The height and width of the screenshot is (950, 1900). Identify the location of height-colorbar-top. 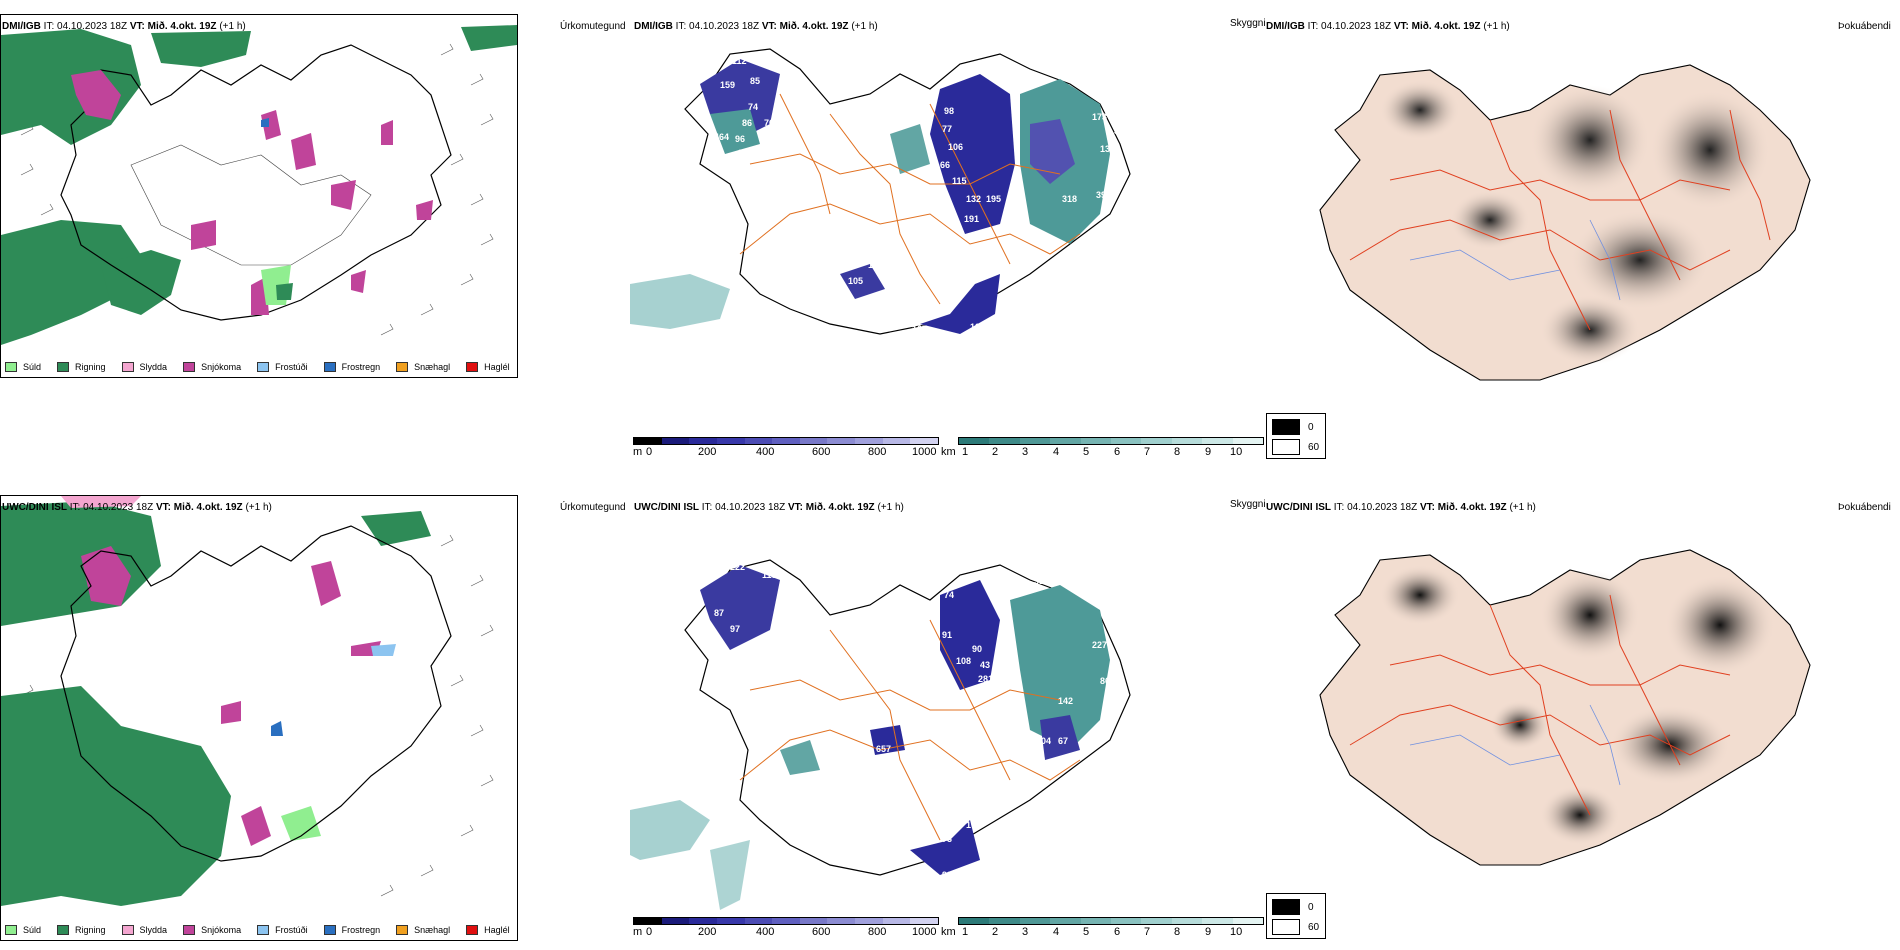
(786, 441).